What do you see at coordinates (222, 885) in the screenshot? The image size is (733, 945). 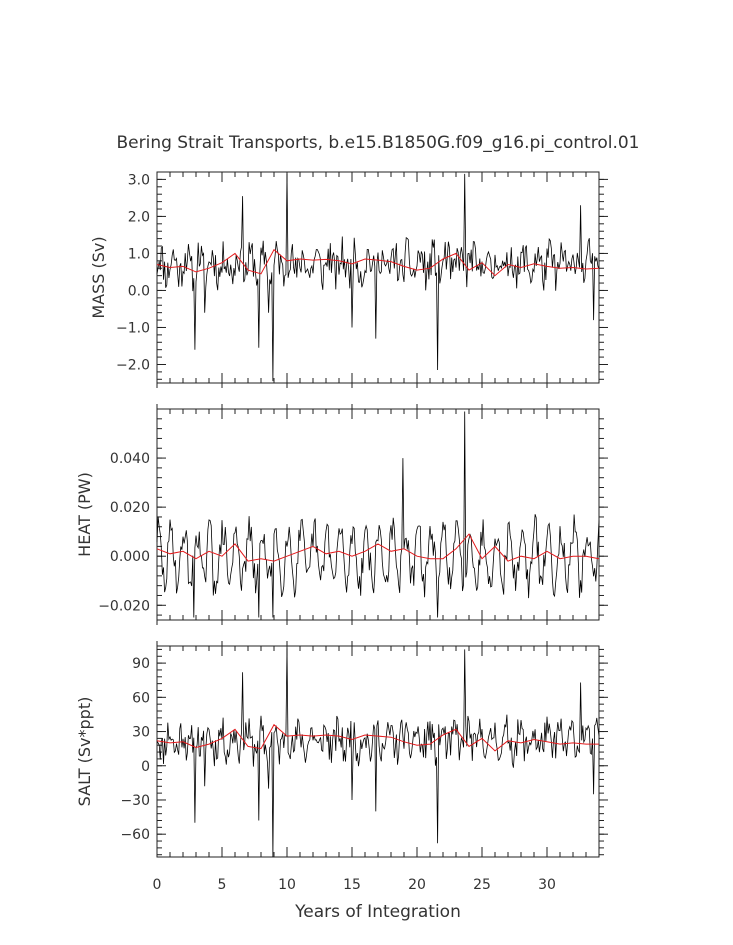 I see `x-tick-label: 5` at bounding box center [222, 885].